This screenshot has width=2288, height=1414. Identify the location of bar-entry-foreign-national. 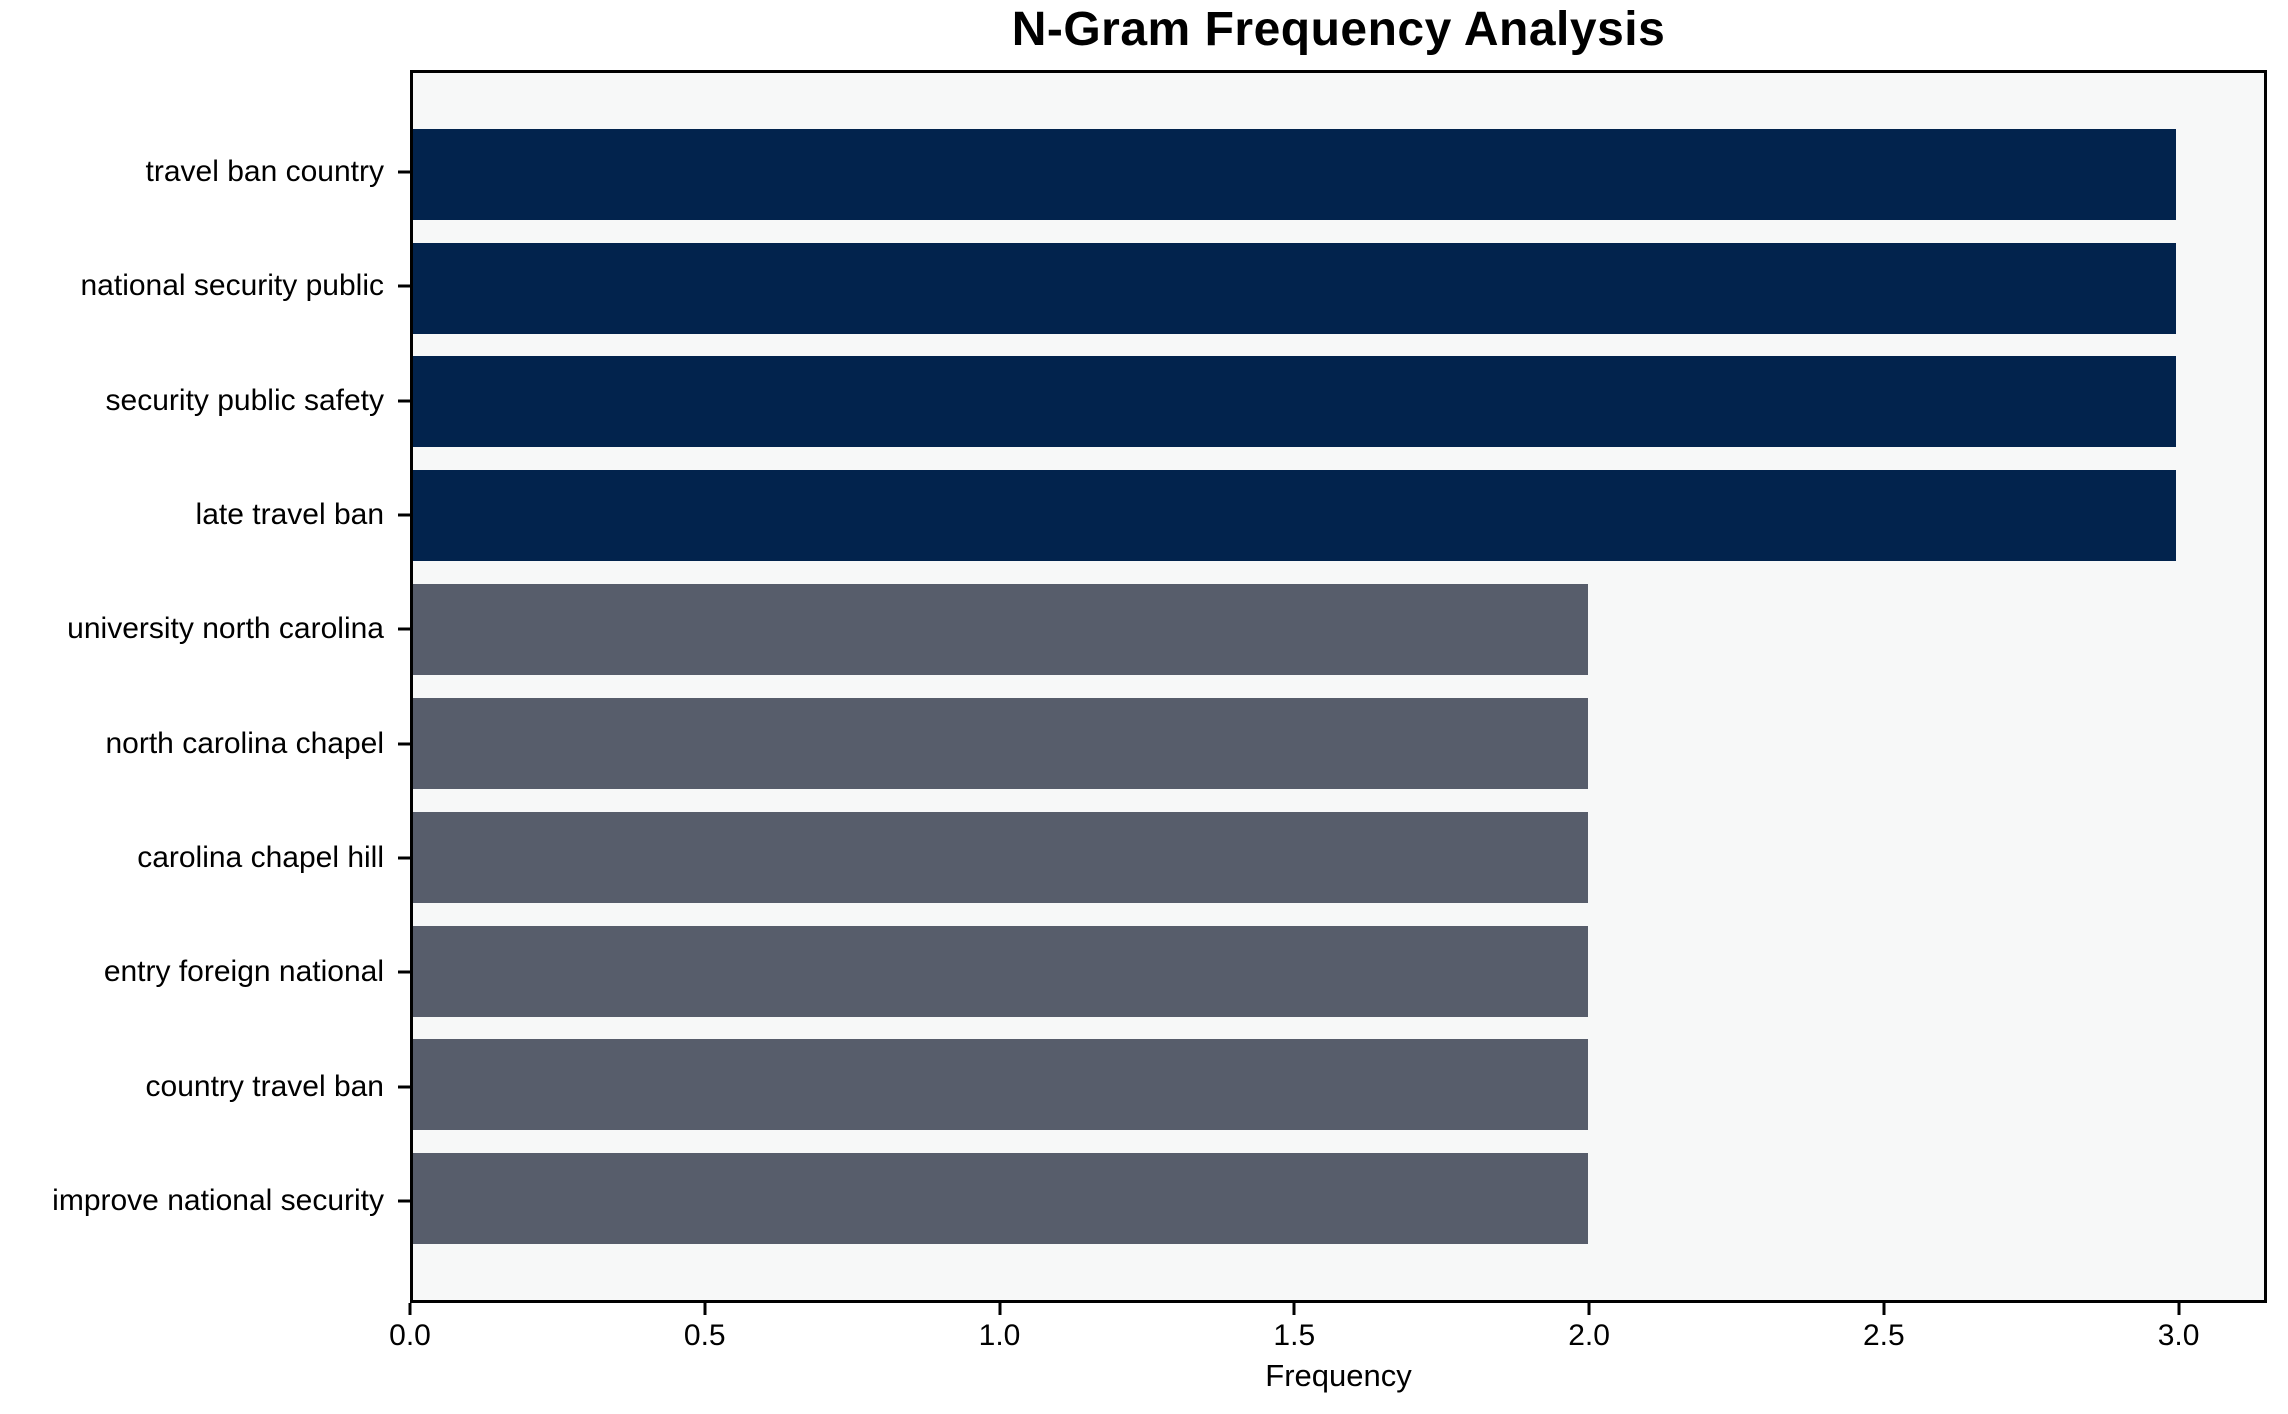
(1001, 971).